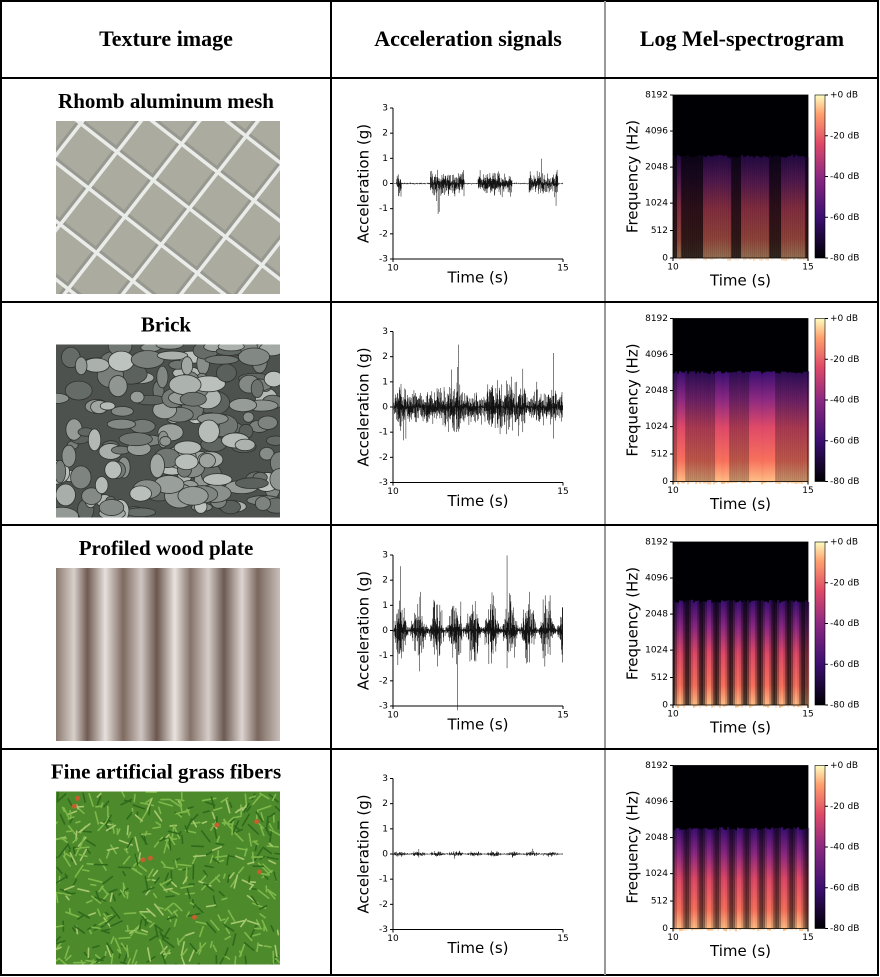  What do you see at coordinates (633, 846) in the screenshot?
I see `y-axis-label: Frequency (Hz)` at bounding box center [633, 846].